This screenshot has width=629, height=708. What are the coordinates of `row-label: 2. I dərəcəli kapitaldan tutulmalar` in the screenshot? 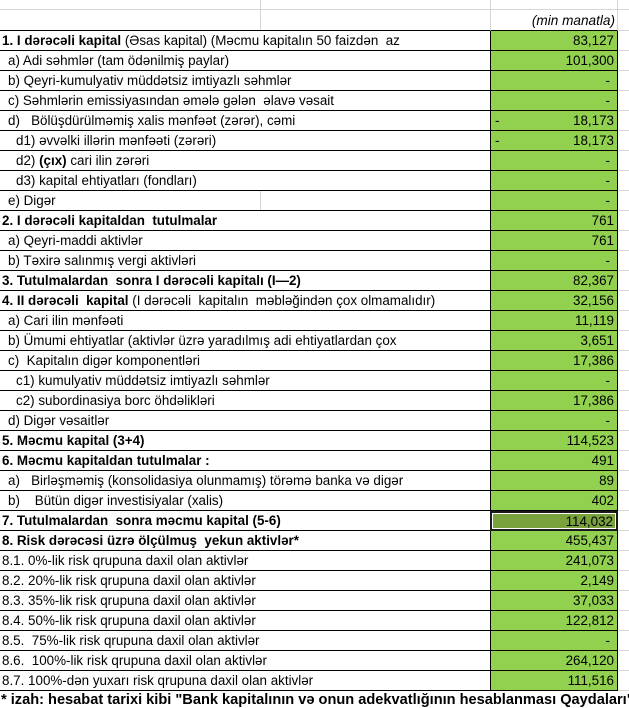 It's located at (245, 221).